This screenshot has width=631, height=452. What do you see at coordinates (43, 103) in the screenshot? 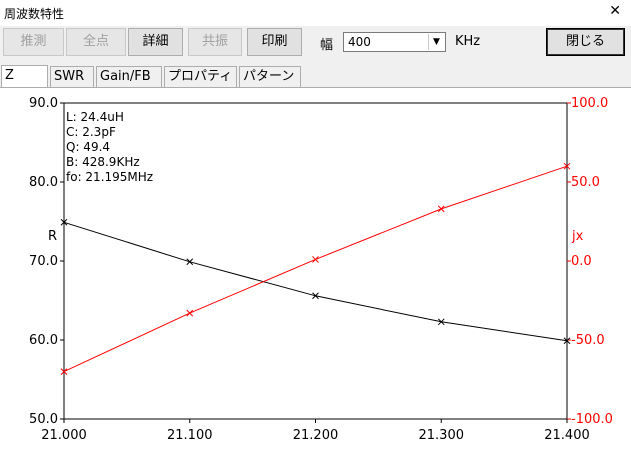
I see `left-axis-tick-label: 90.0` at bounding box center [43, 103].